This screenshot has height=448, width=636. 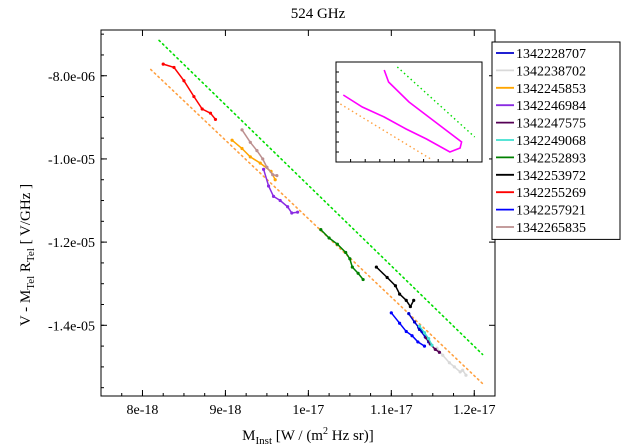 I want to click on inset-frame, so click(x=409, y=112).